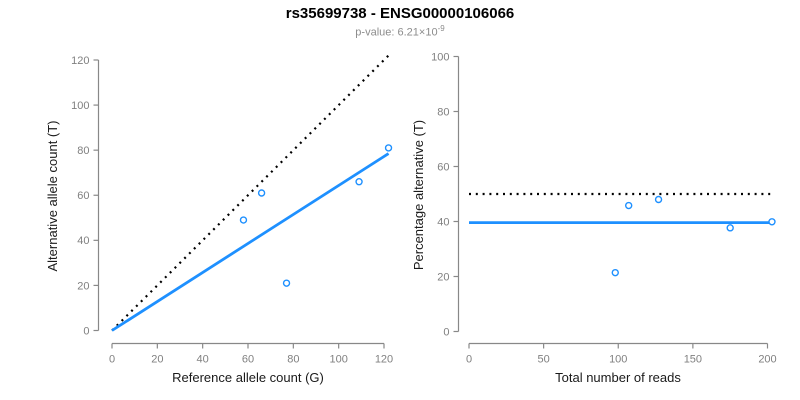 The image size is (800, 400). Describe the element at coordinates (618, 377) in the screenshot. I see `x-axis-title: Total number of reads` at that location.